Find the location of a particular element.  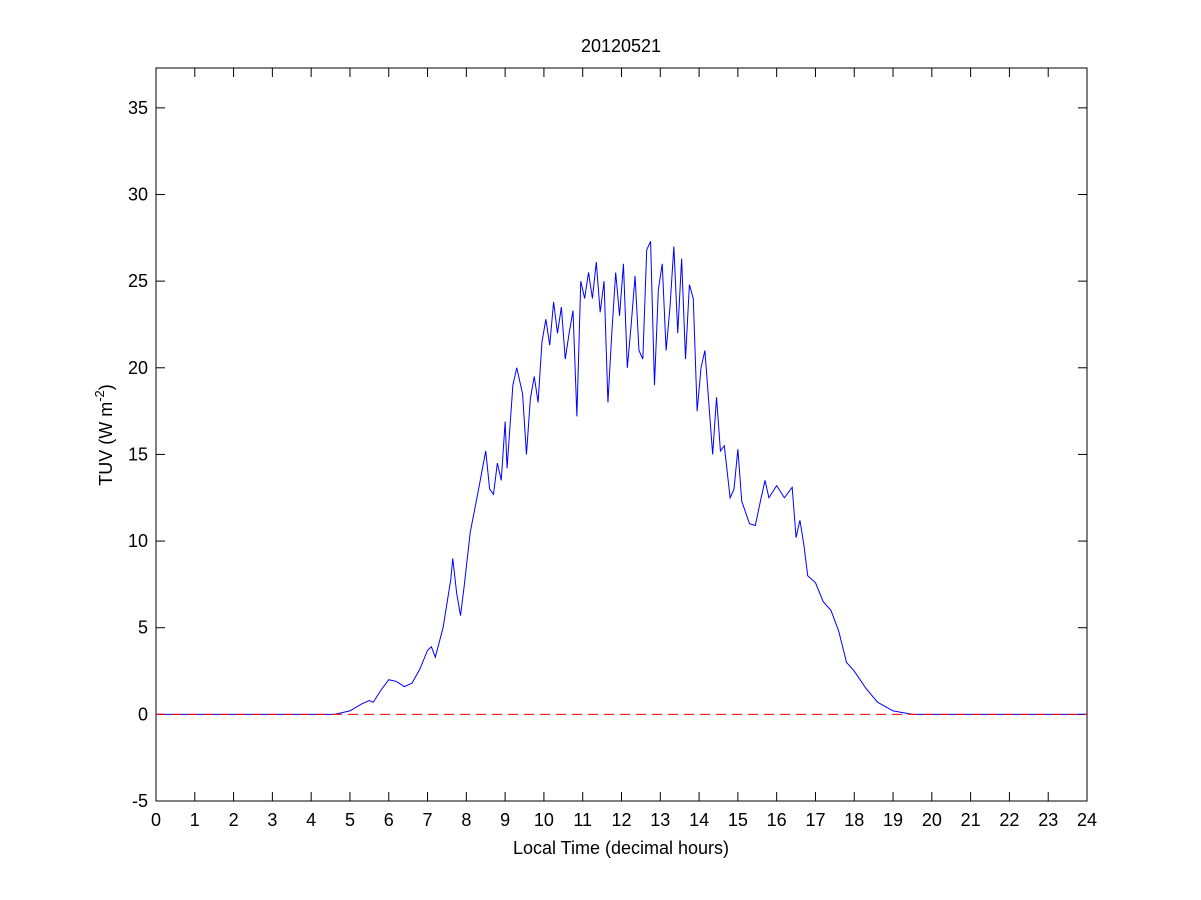

x-tick-label: 16 is located at coordinates (777, 820).